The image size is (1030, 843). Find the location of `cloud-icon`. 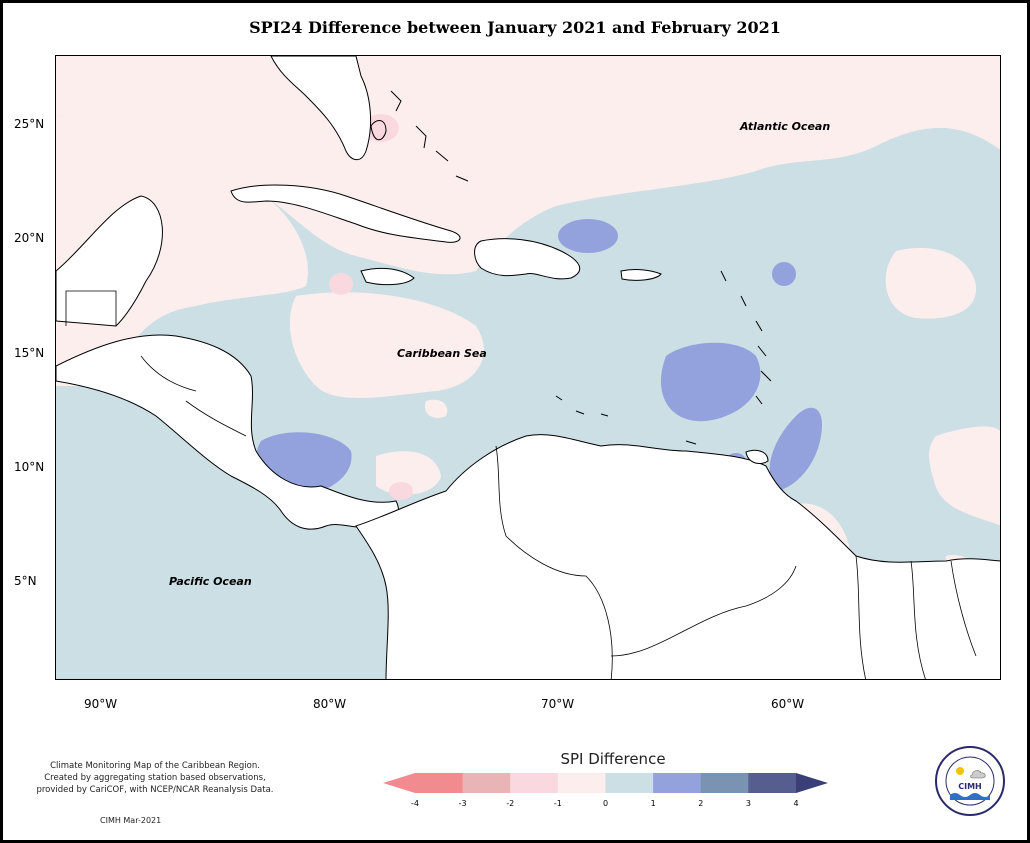

cloud-icon is located at coordinates (978, 774).